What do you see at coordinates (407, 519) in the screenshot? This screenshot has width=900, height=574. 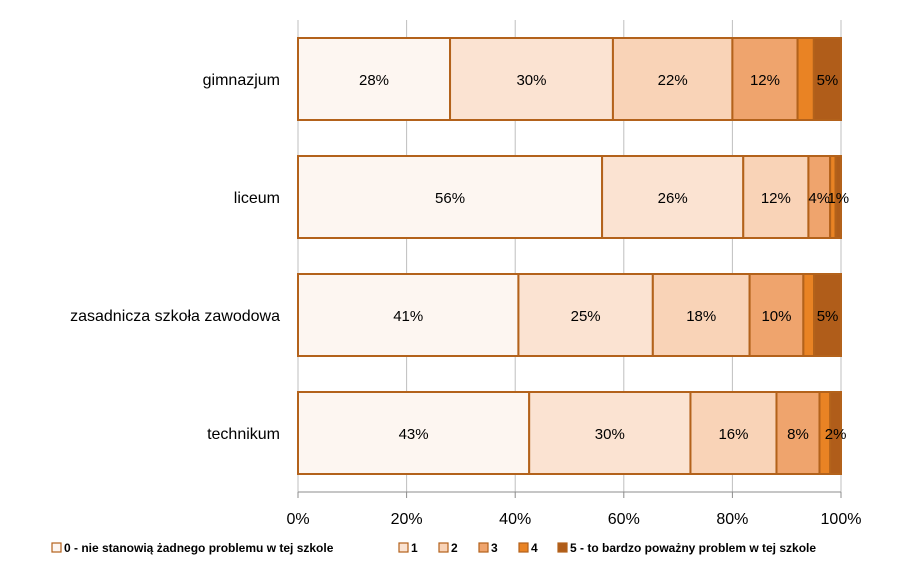 I see `x-tick-label: 20%` at bounding box center [407, 519].